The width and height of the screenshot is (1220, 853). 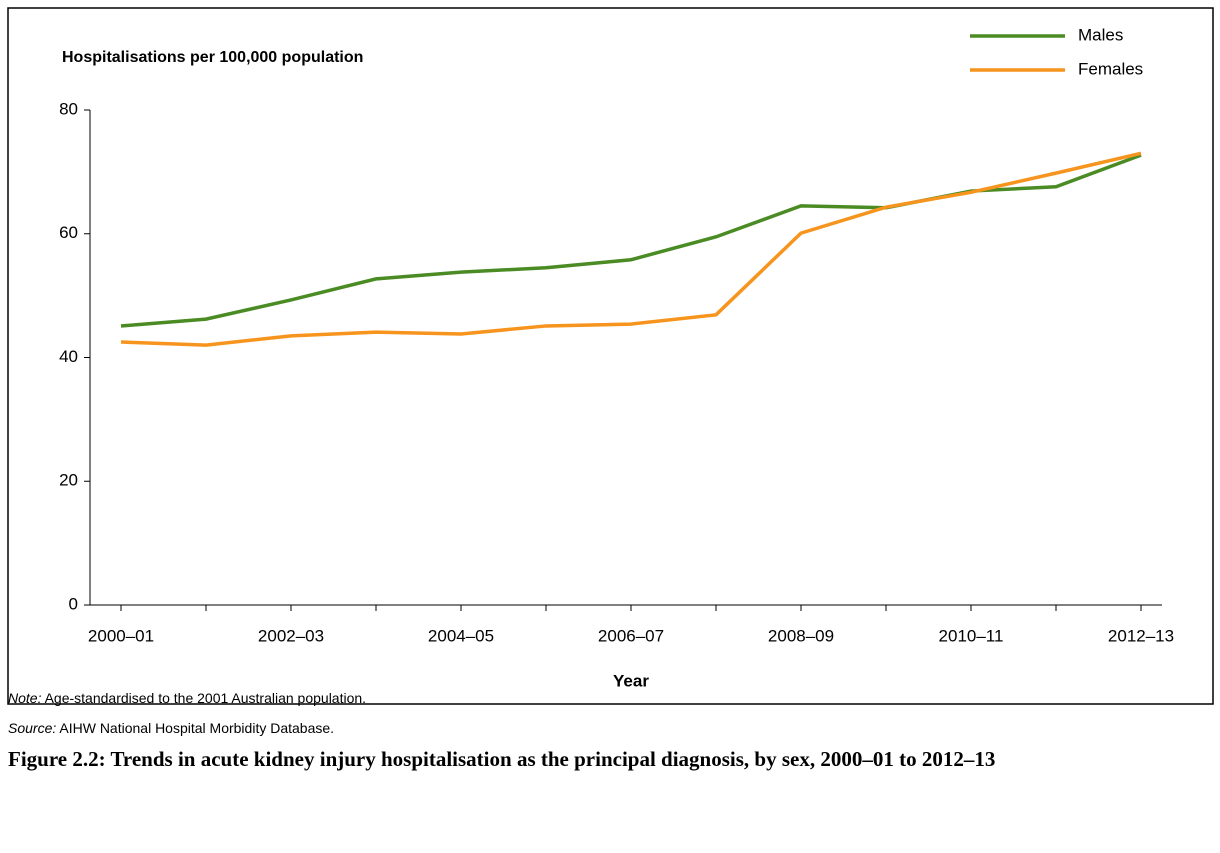 I want to click on y-tick-label: 20, so click(x=68, y=480).